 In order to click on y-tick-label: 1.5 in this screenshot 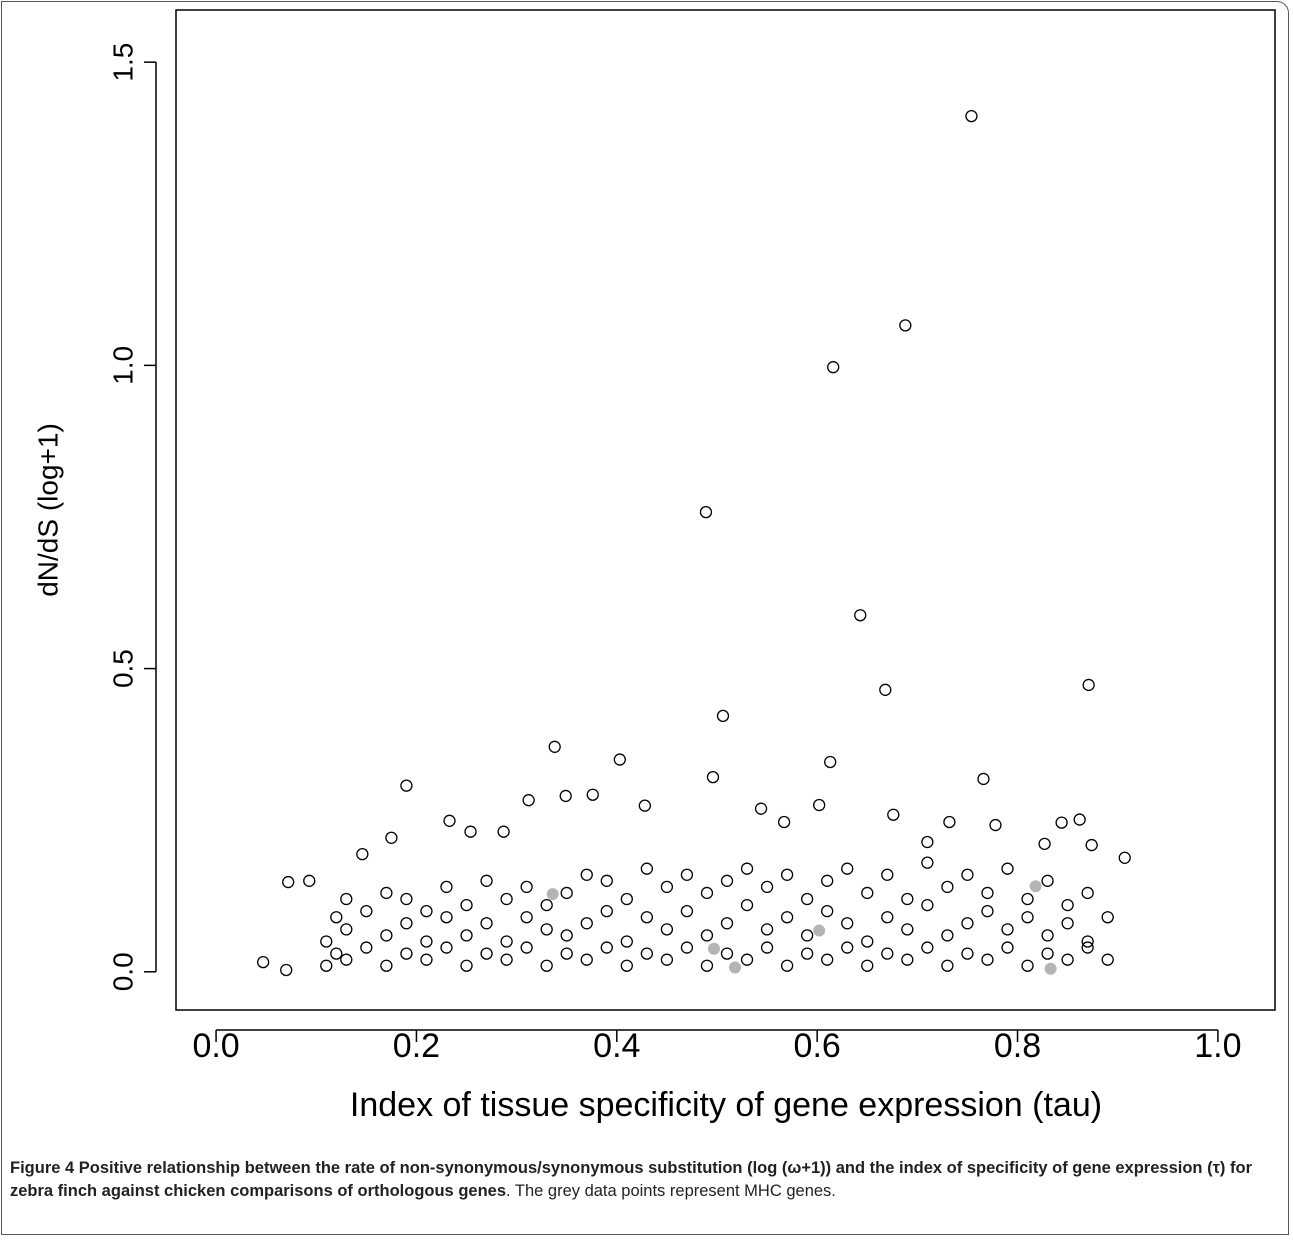, I will do `click(122, 62)`.